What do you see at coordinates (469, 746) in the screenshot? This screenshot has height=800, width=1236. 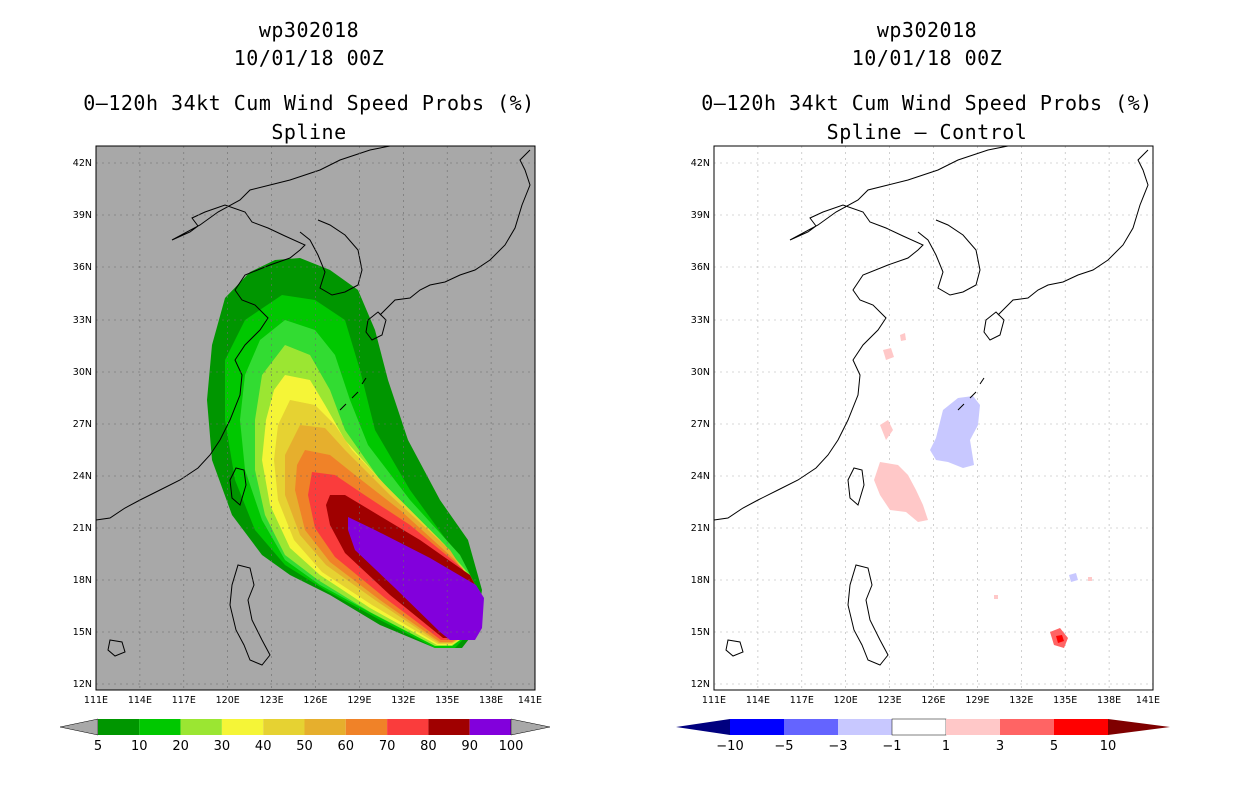 I see `colorbar-label: 90` at bounding box center [469, 746].